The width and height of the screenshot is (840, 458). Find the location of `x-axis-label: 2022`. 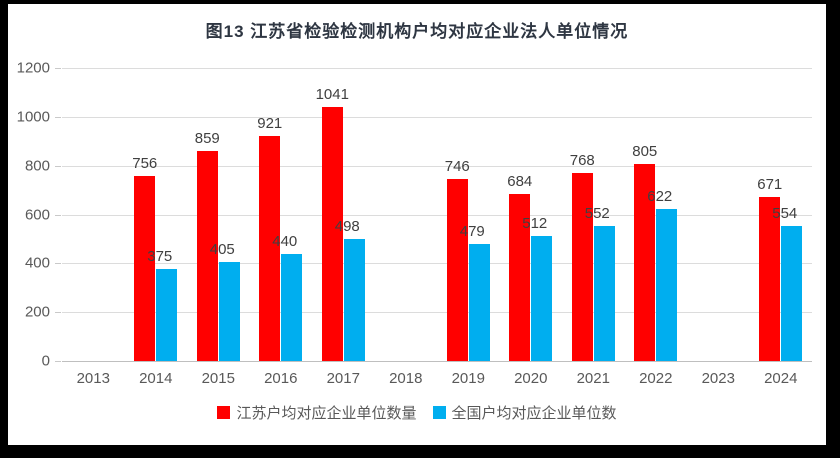

x-axis-label: 2022 is located at coordinates (656, 378).